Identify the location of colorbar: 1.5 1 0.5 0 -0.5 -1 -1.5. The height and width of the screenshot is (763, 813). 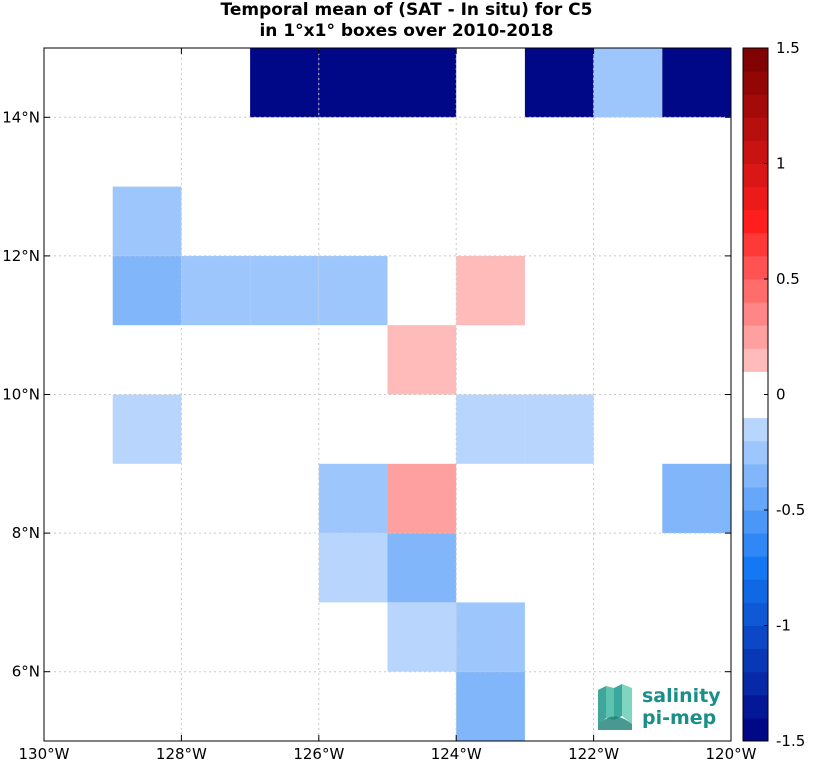
(773, 394).